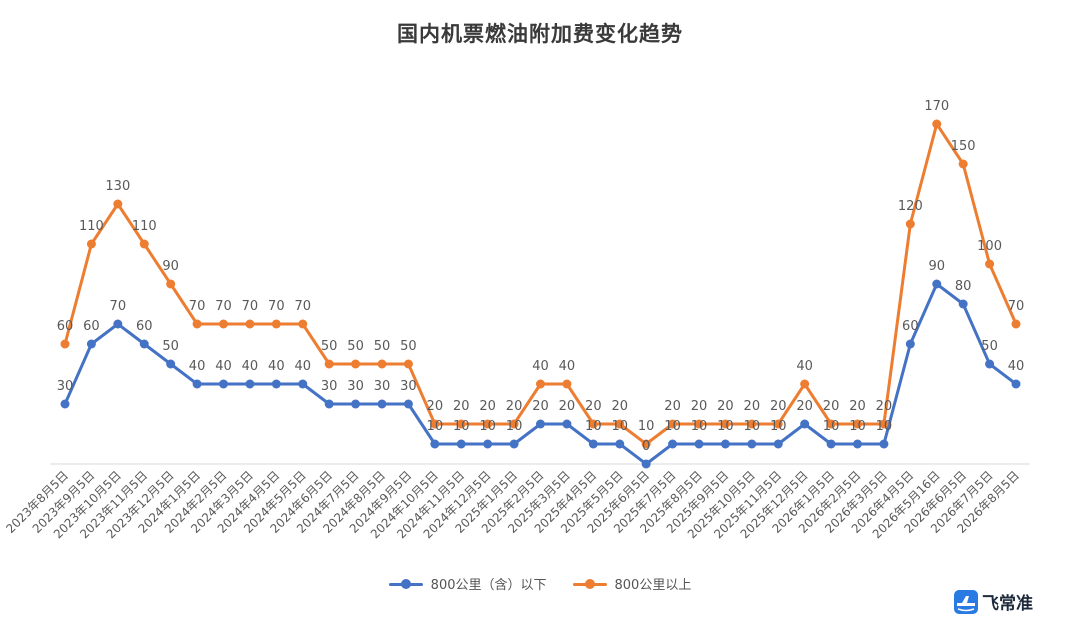 Image resolution: width=1080 pixels, height=626 pixels. What do you see at coordinates (989, 346) in the screenshot?
I see `series-1-data-label: 50` at bounding box center [989, 346].